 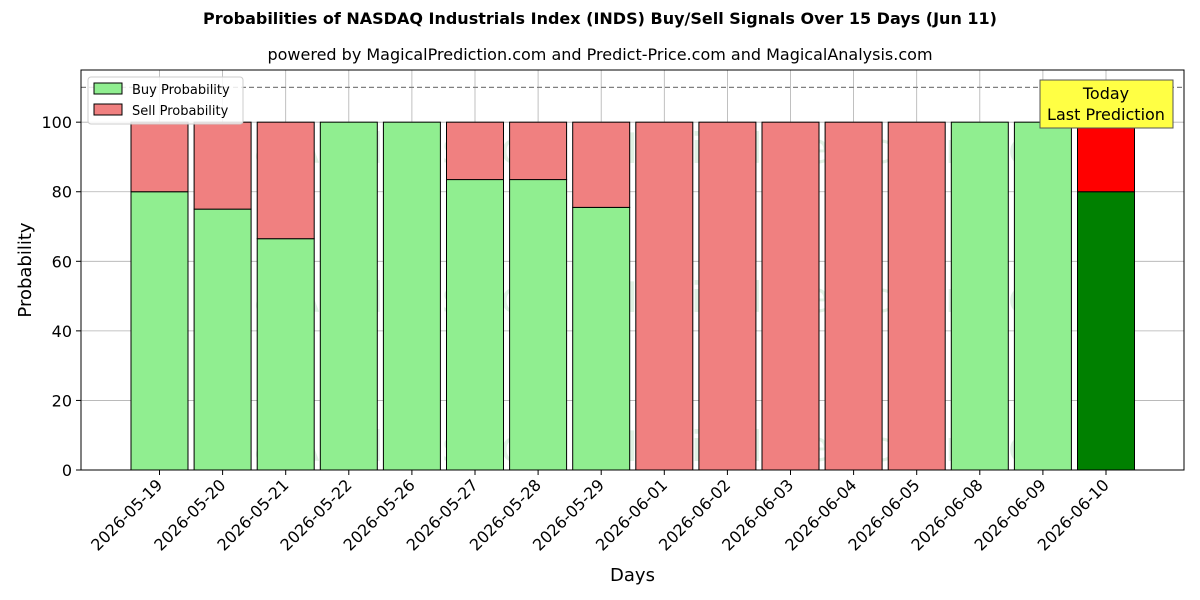 I want to click on annotation-line-2: Last Prediction, so click(x=1106, y=114).